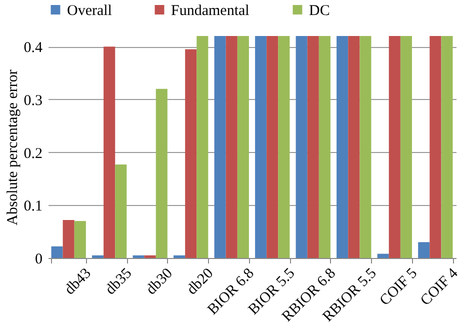 The image size is (474, 329). Describe the element at coordinates (319, 10) in the screenshot. I see `legend-label: DC` at that location.